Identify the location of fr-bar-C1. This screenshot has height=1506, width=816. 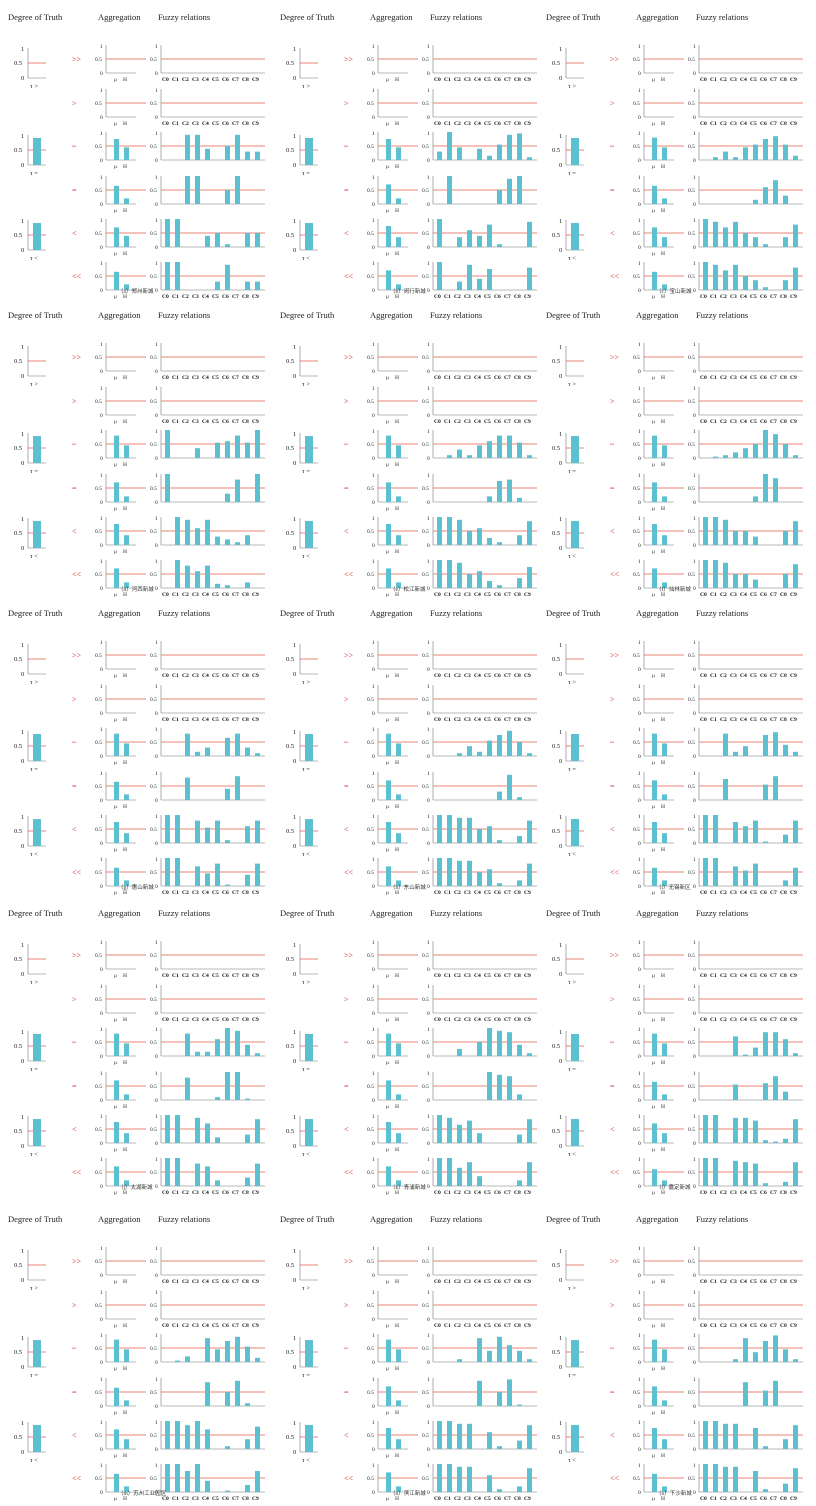
(449, 146).